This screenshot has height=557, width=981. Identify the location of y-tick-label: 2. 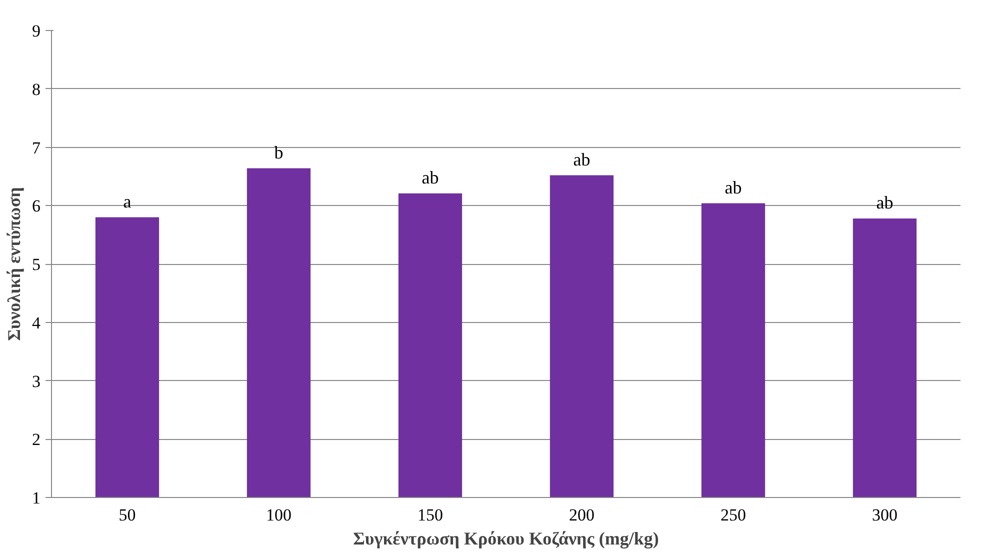
(36, 440).